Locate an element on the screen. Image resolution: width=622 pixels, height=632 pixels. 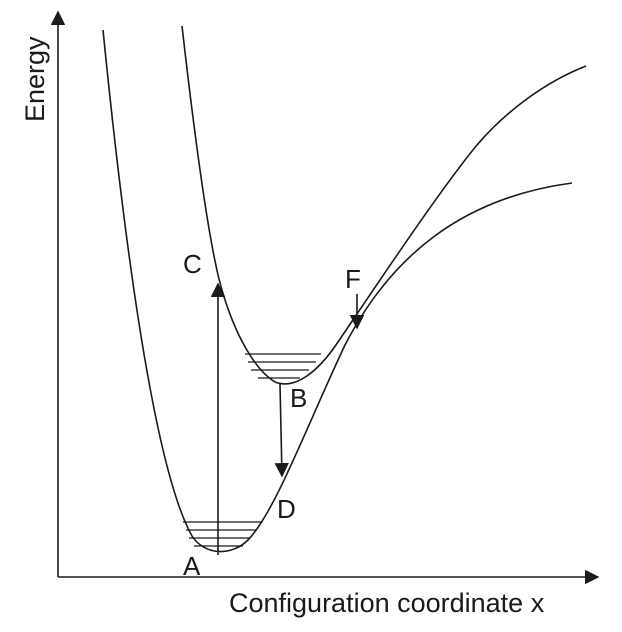
label-D: D is located at coordinates (286, 509).